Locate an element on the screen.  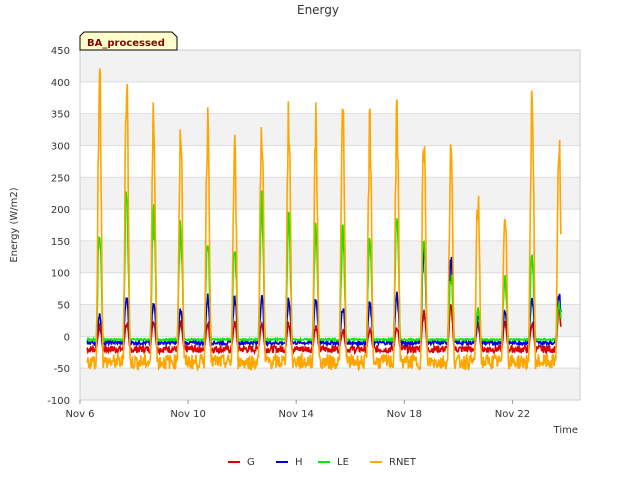
y-tick-label: 50 is located at coordinates (63, 306).